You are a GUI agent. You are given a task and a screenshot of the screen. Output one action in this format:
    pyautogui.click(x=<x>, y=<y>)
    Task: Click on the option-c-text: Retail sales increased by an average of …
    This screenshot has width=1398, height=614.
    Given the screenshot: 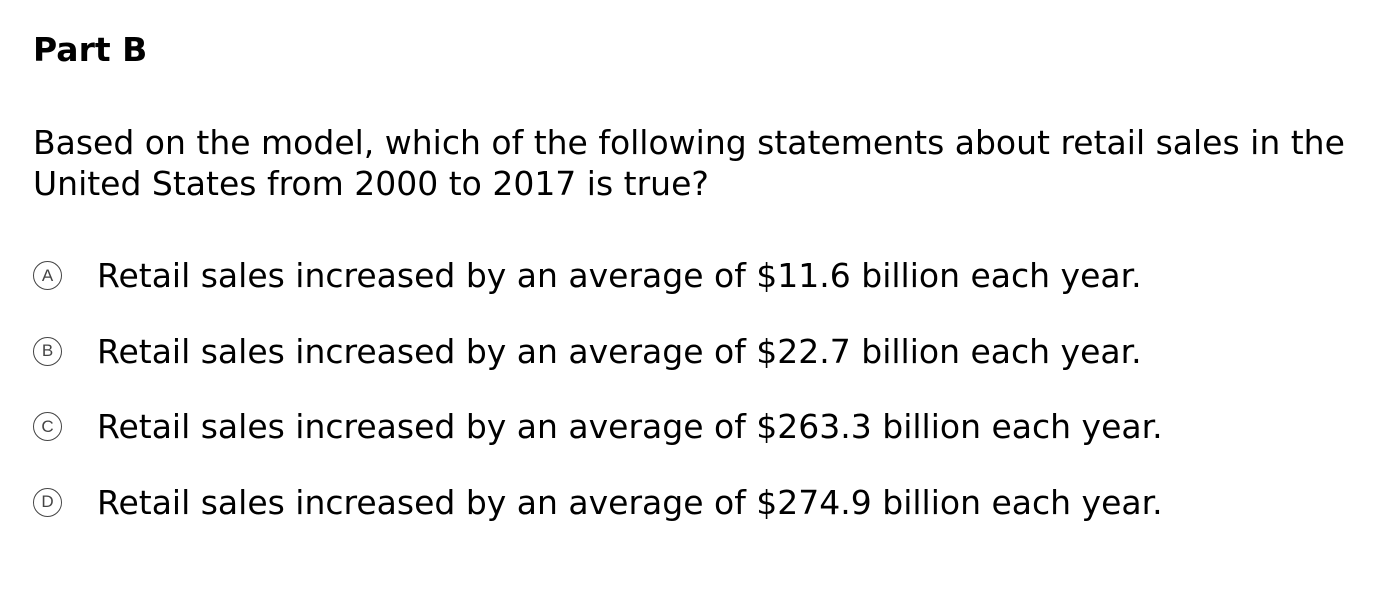 What is the action you would take?
    pyautogui.click(x=630, y=426)
    